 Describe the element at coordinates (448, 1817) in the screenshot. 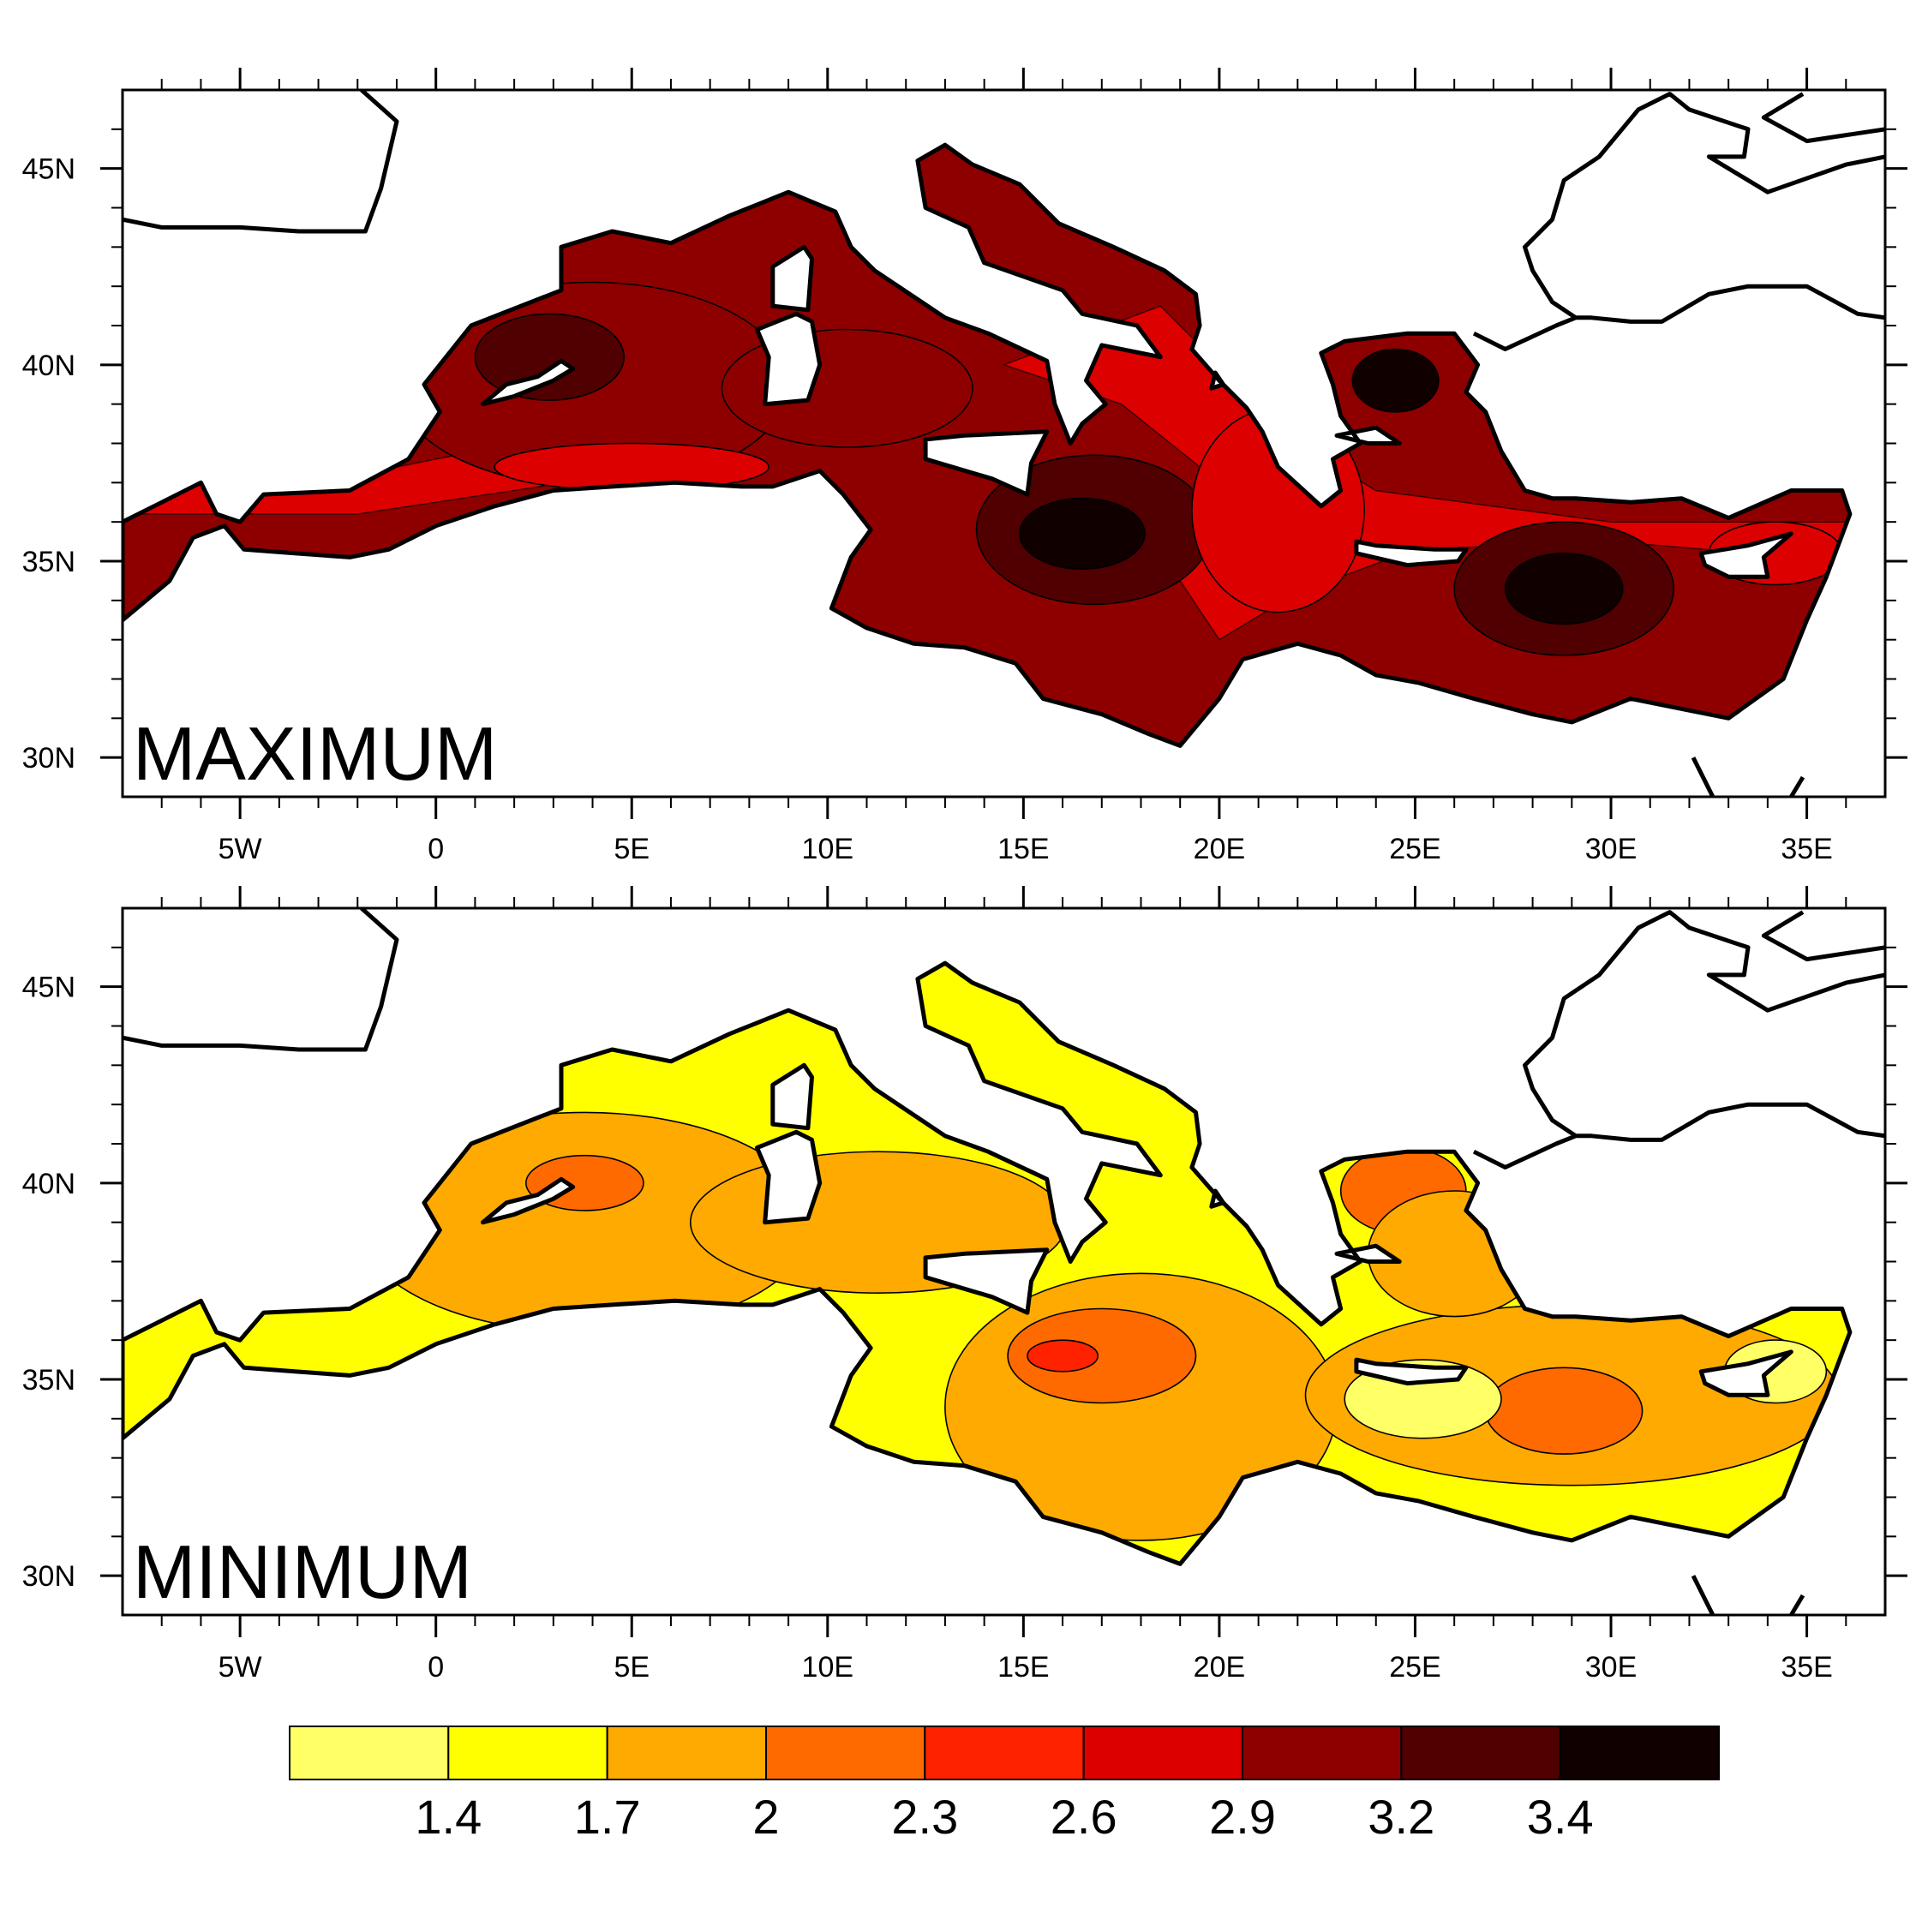

I see `colorbar-label: 1.4` at that location.